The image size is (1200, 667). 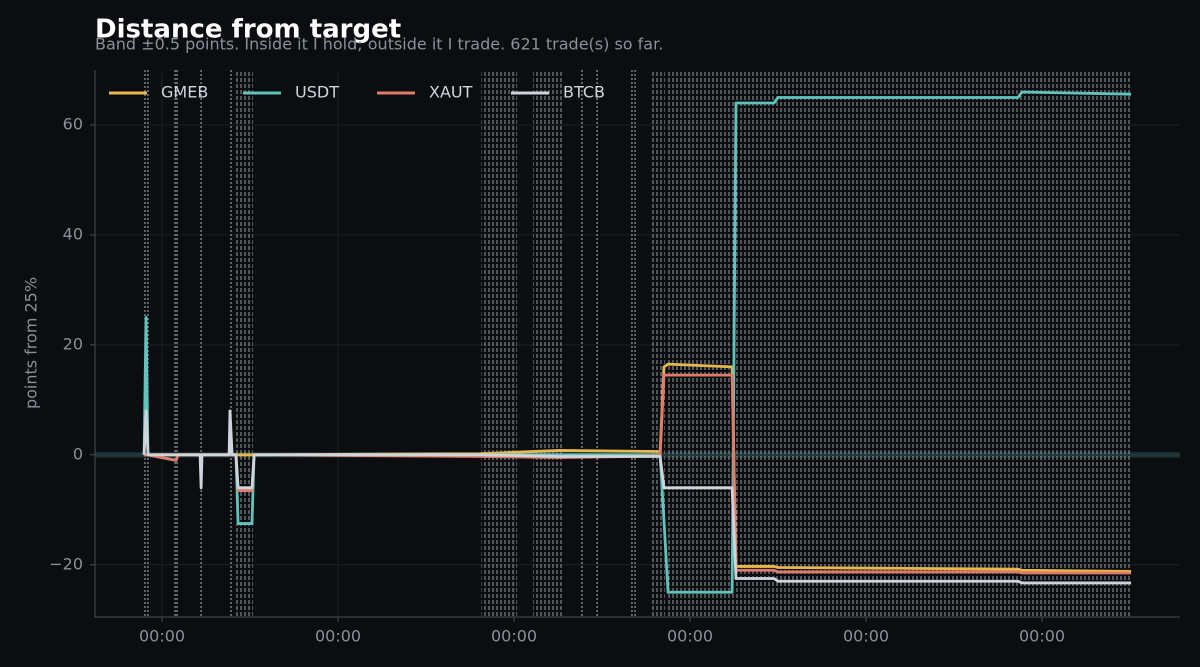 I want to click on legend-label: USDT, so click(x=317, y=92).